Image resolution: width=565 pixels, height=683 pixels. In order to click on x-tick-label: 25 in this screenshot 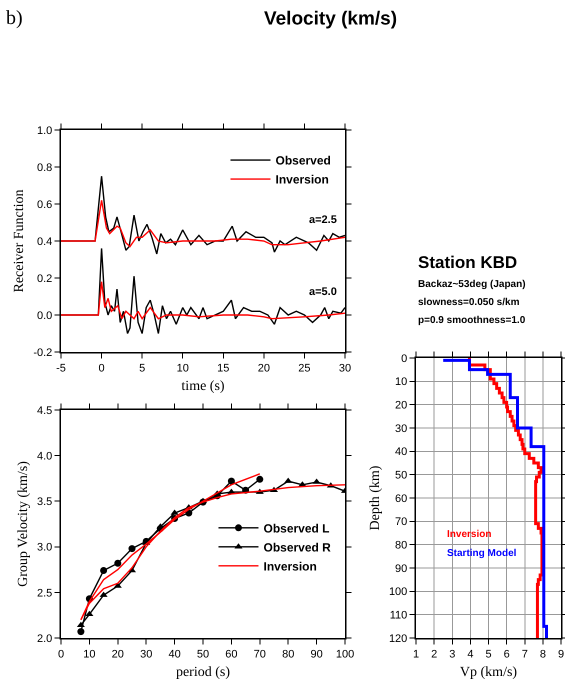, I will do `click(304, 368)`.